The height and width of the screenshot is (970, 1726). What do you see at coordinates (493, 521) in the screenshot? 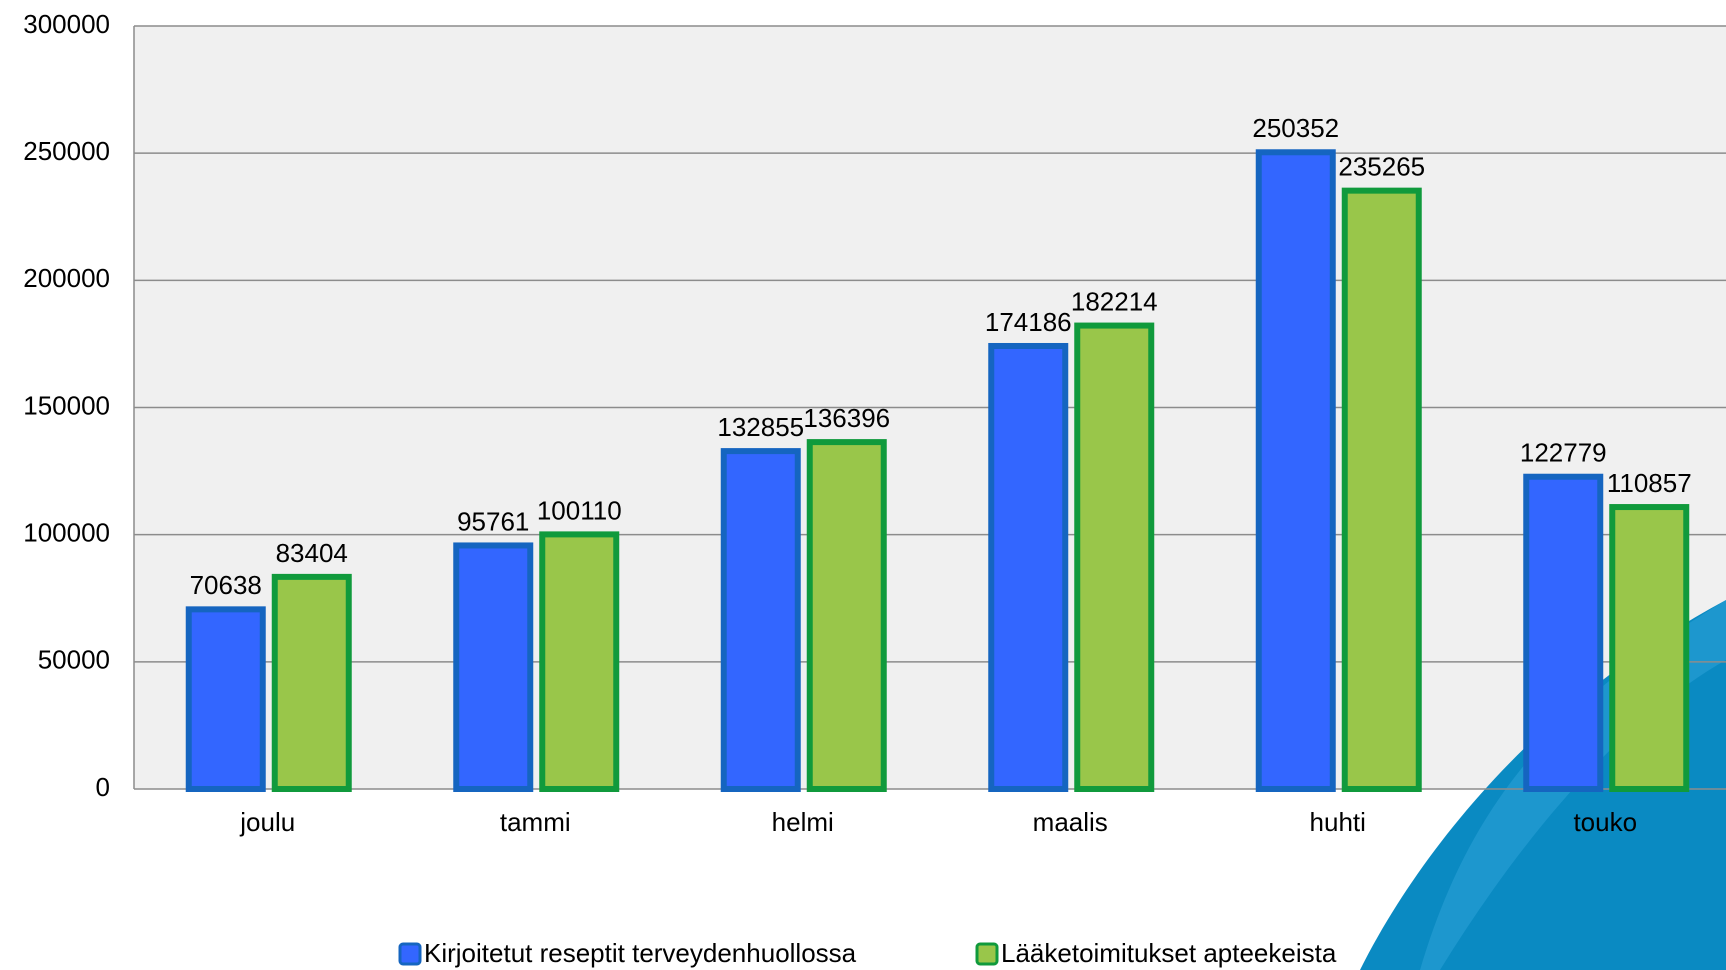
I see `data-label: 95761` at bounding box center [493, 521].